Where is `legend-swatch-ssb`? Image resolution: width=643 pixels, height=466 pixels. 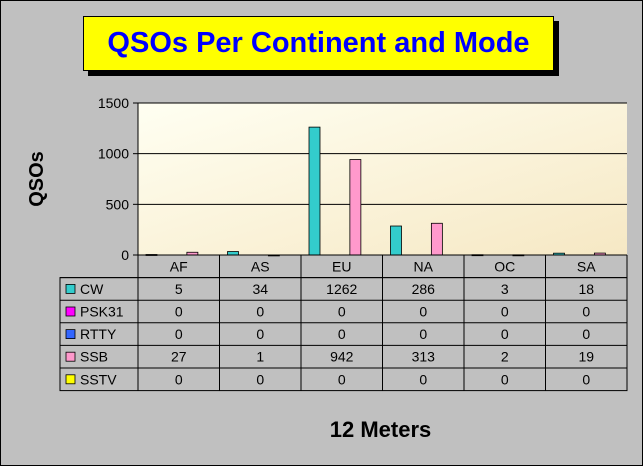
legend-swatch-ssb is located at coordinates (70, 356).